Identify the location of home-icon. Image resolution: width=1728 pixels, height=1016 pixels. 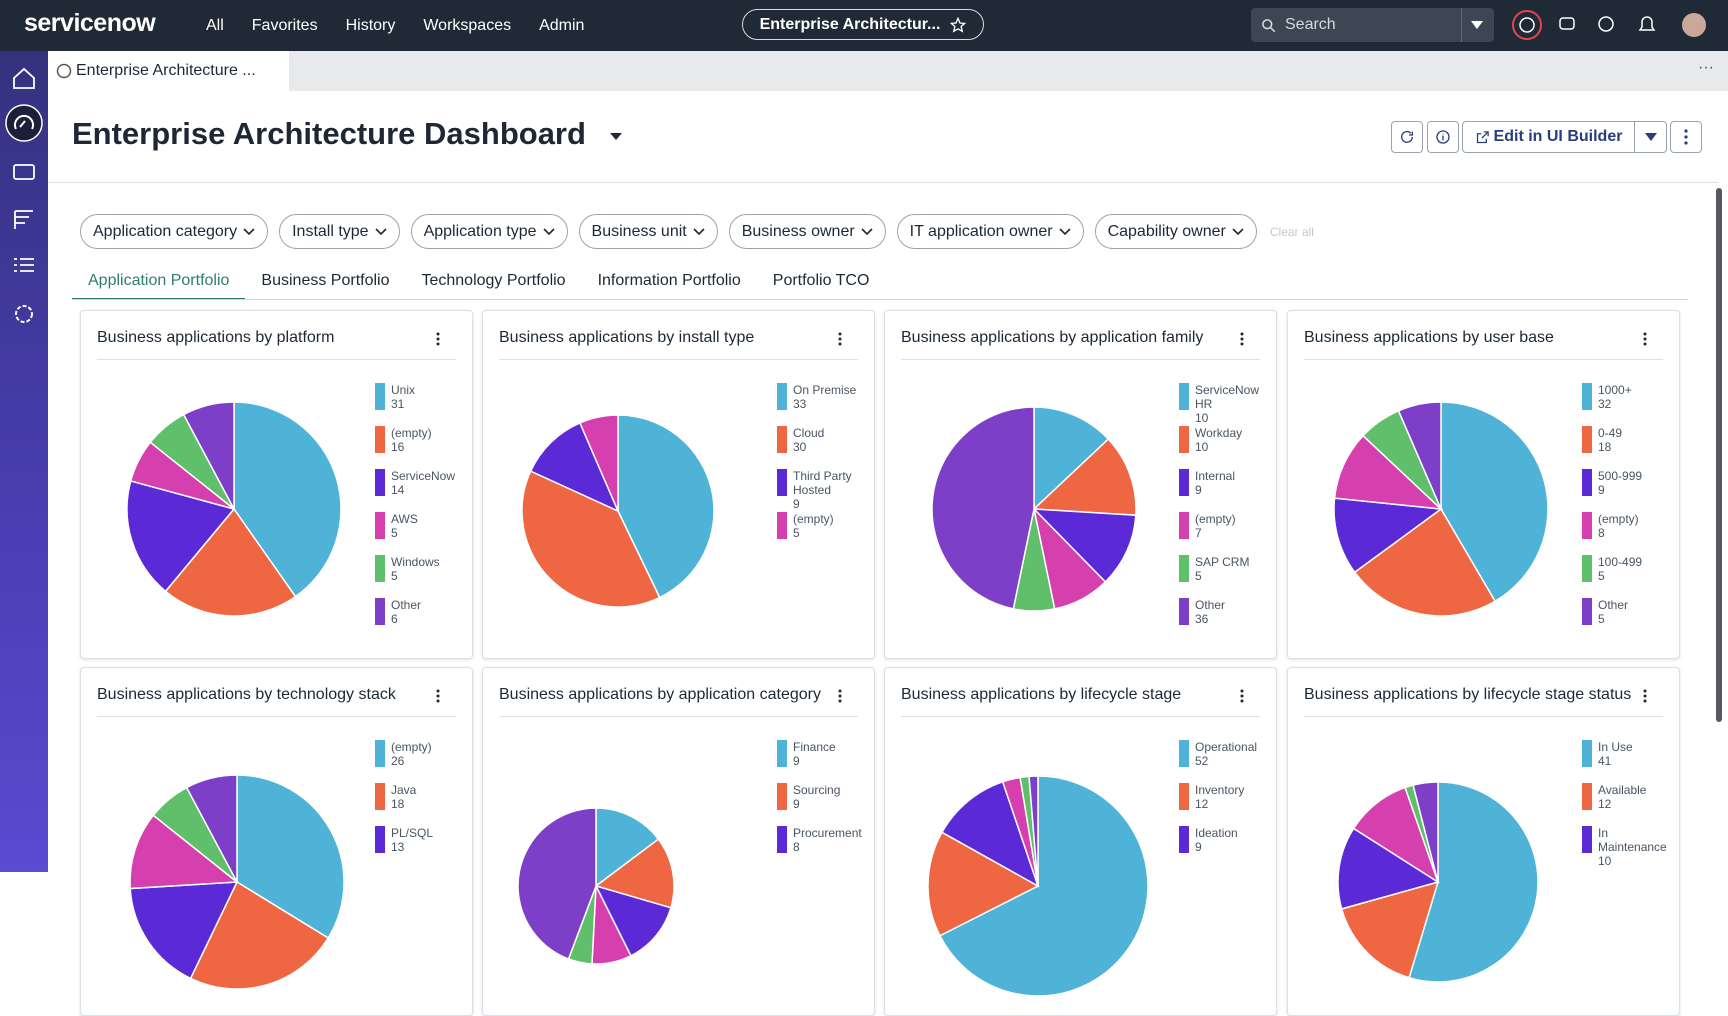
(24, 78).